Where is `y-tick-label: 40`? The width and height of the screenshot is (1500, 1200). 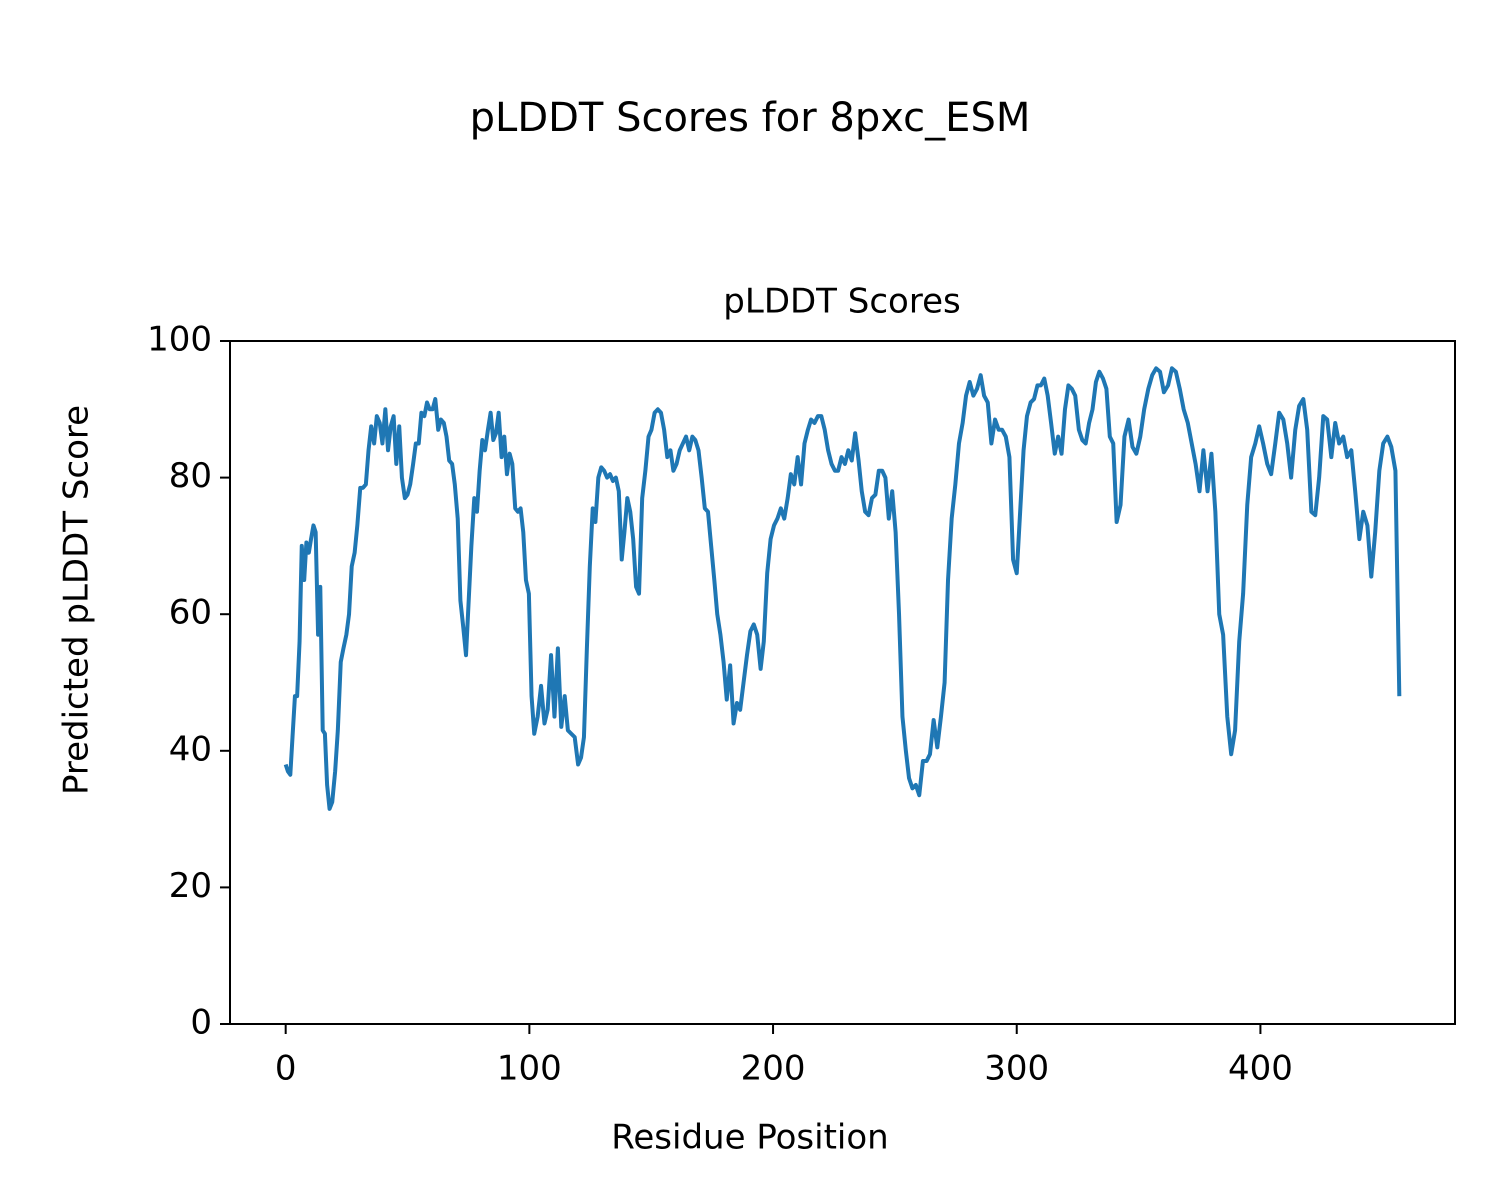 y-tick-label: 40 is located at coordinates (190, 749).